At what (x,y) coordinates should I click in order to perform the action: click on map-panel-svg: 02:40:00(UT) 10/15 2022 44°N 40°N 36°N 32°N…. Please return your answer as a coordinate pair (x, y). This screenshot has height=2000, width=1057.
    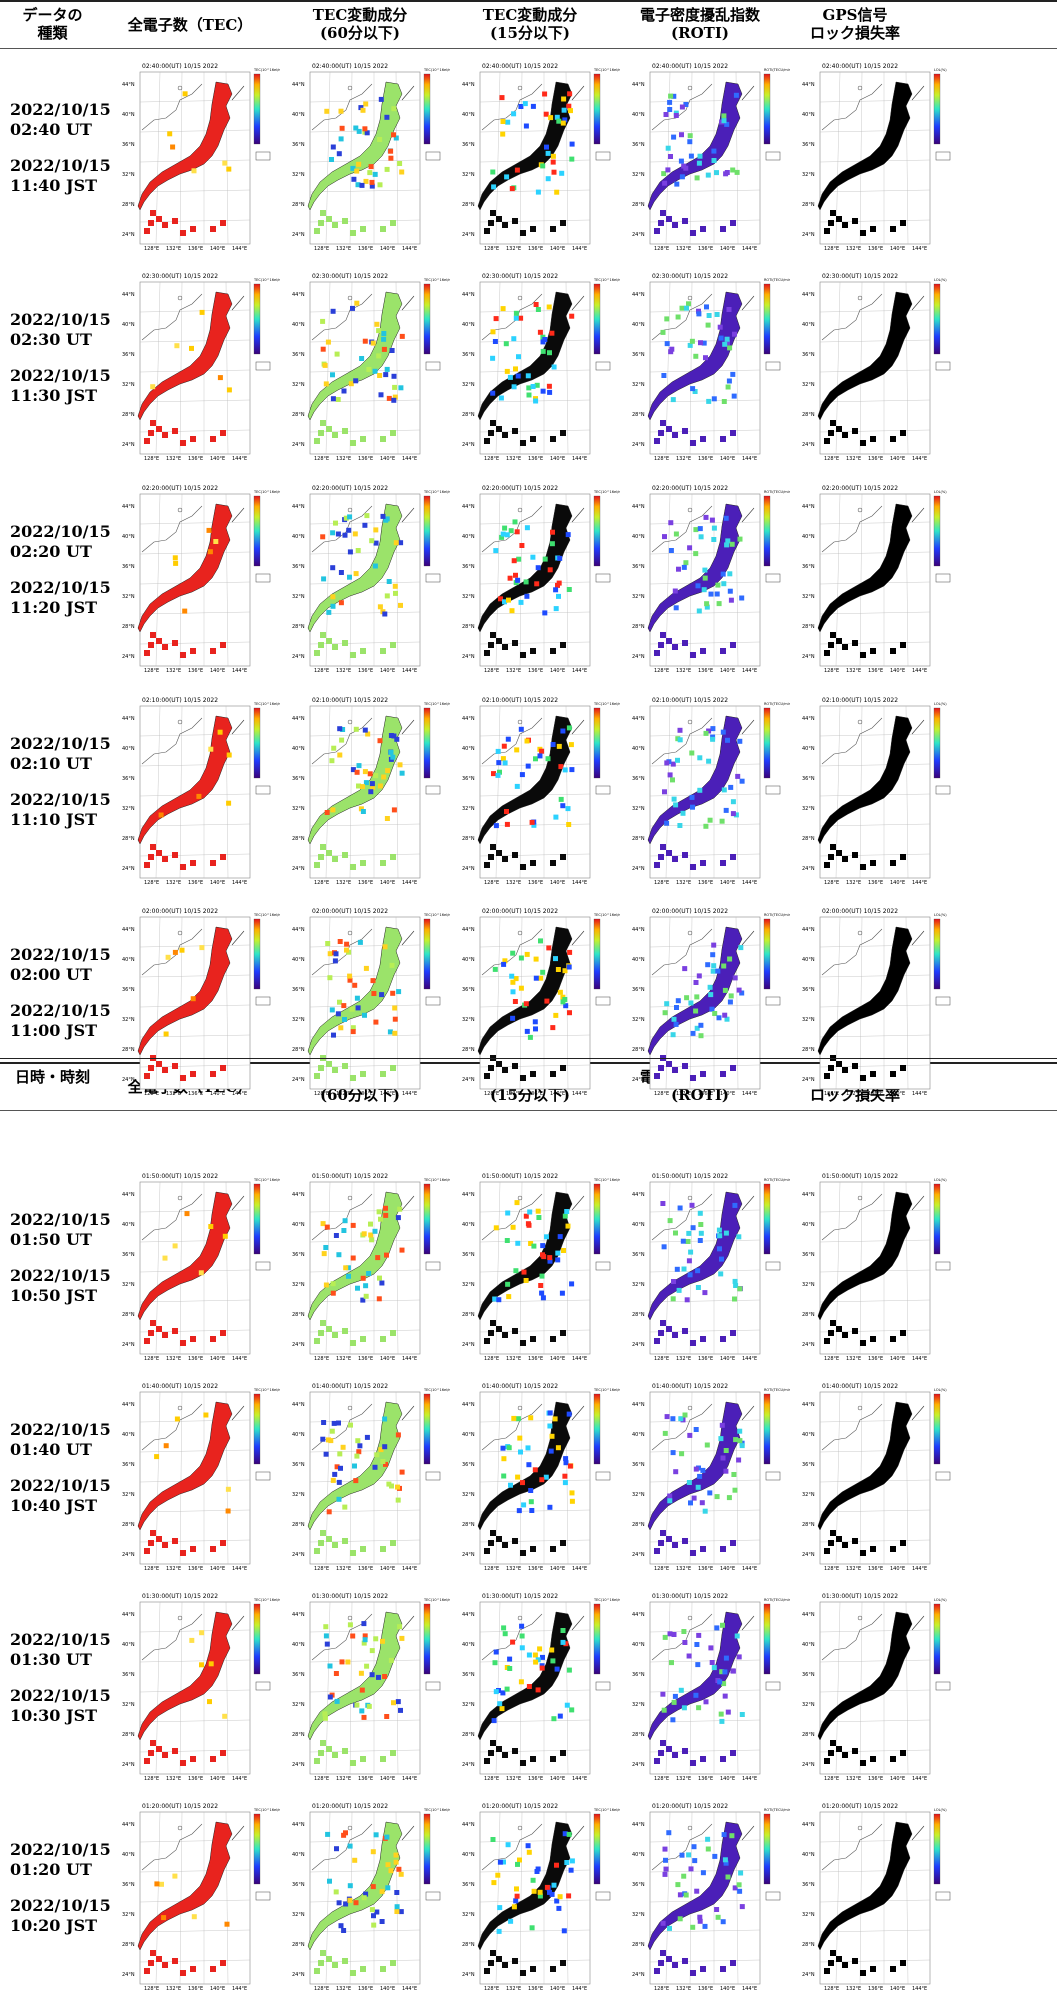
    Looking at the image, I should click on (876, 157).